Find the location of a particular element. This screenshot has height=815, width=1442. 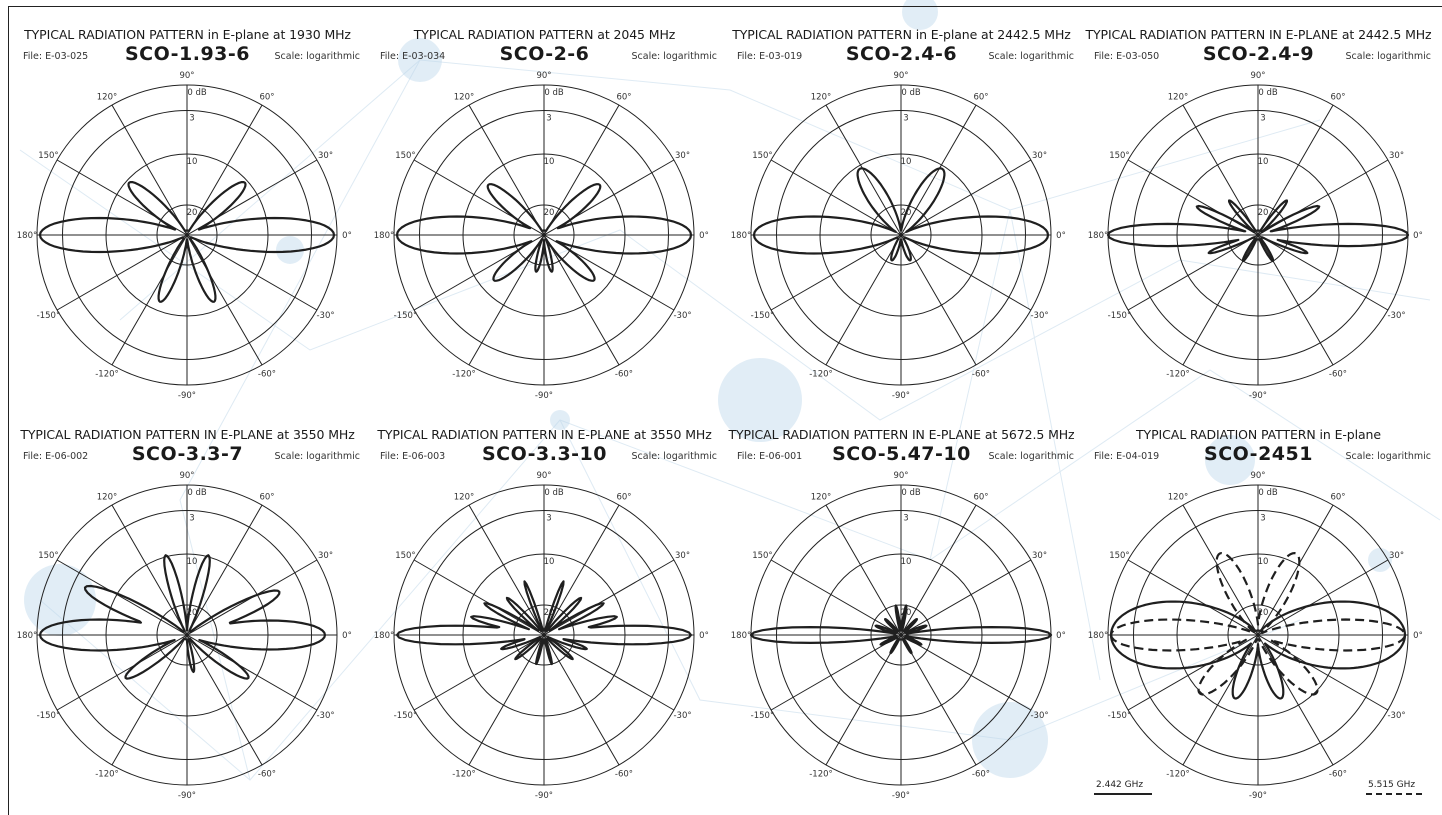

file-label: File: E-06-002 is located at coordinates (56, 456).